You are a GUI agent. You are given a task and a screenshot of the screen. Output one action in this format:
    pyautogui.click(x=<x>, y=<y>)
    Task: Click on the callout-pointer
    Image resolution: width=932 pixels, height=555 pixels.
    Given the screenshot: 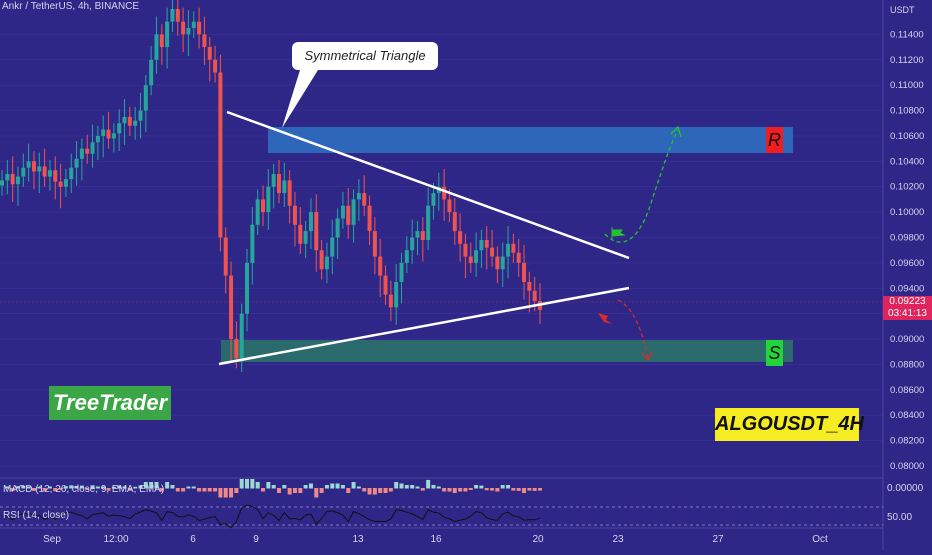 What is the action you would take?
    pyautogui.click(x=300, y=99)
    